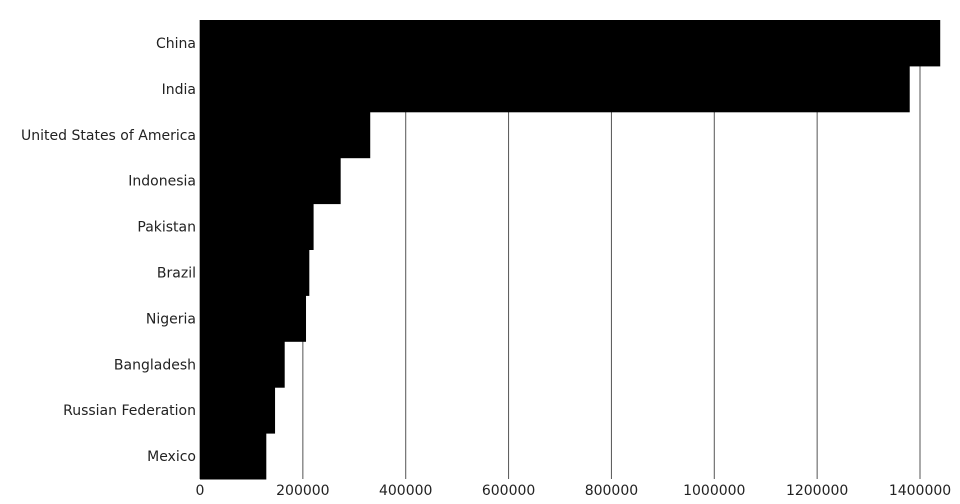 This screenshot has height=504, width=960. I want to click on category-label: Nigeria, so click(171, 319).